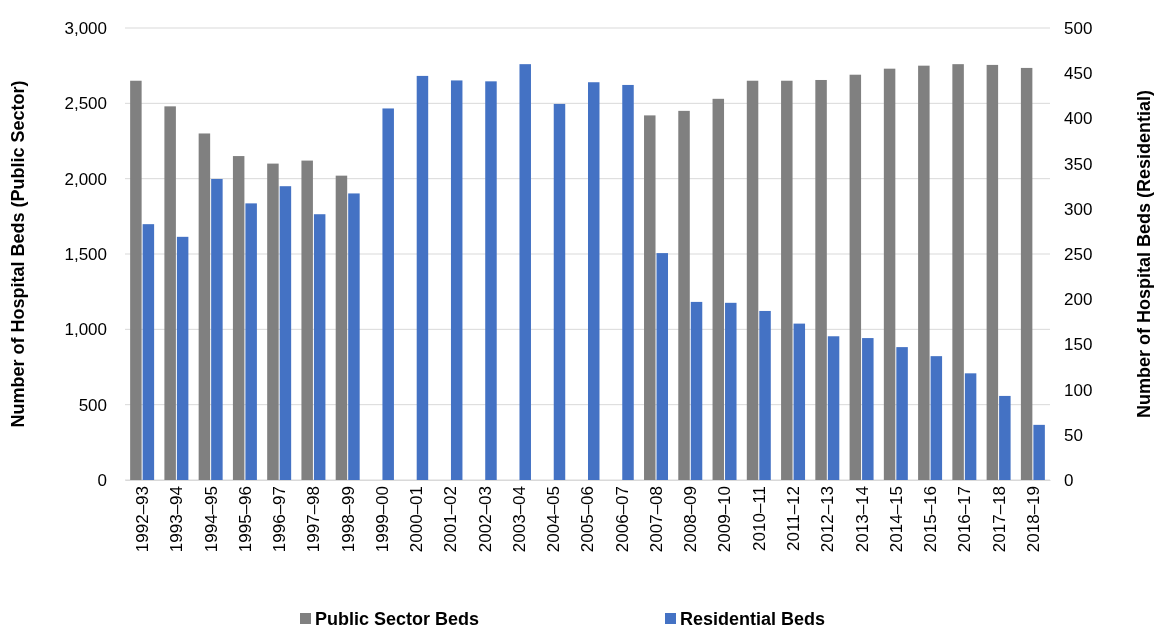 This screenshot has height=634, width=1161. Describe the element at coordinates (759, 518) in the screenshot. I see `x-tick-label: 2010–11` at that location.